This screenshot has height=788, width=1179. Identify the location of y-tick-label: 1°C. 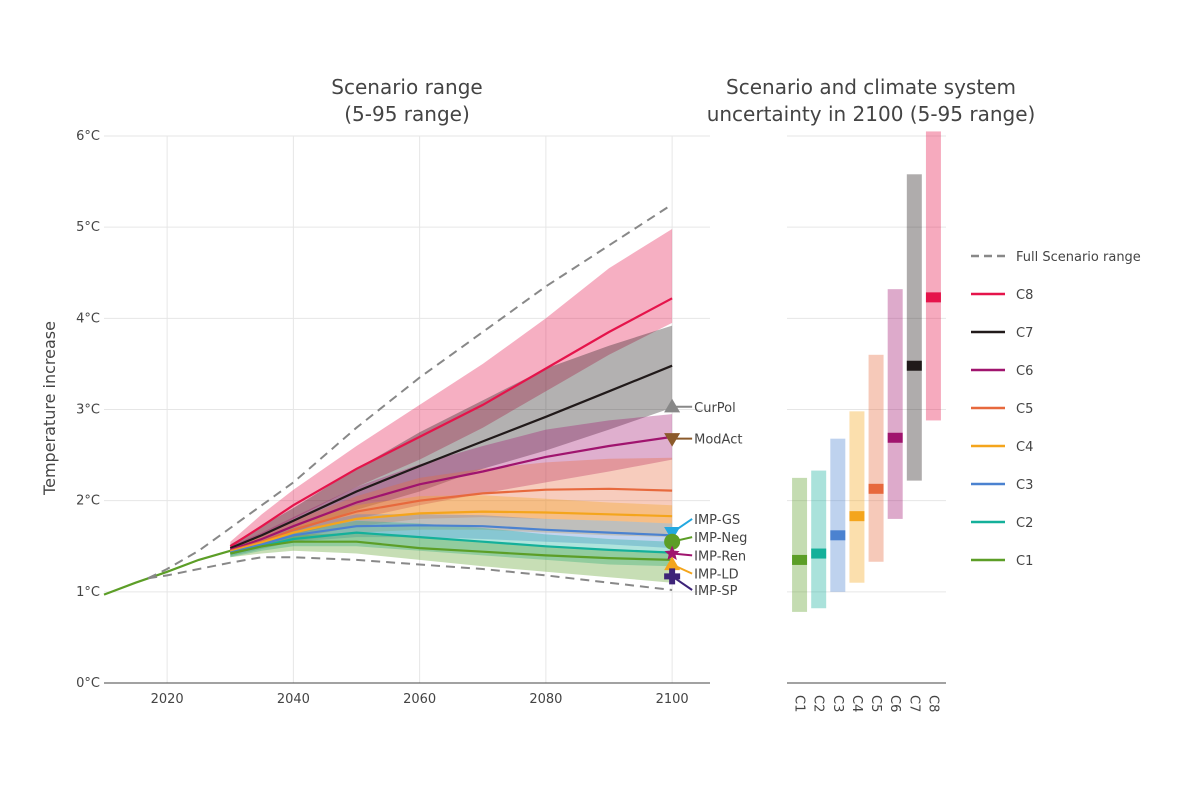
(88, 592).